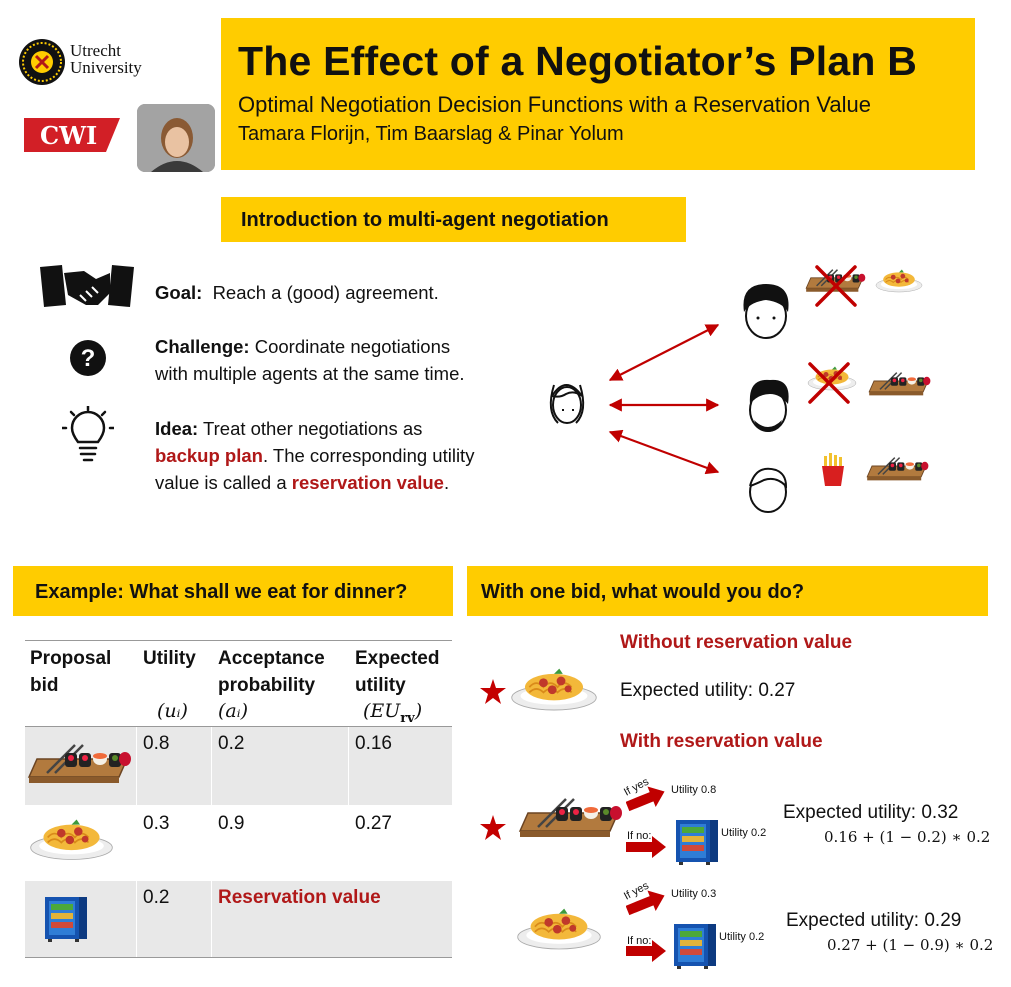  Describe the element at coordinates (740, 389) in the screenshot. I see `negotiation-diagram` at that location.